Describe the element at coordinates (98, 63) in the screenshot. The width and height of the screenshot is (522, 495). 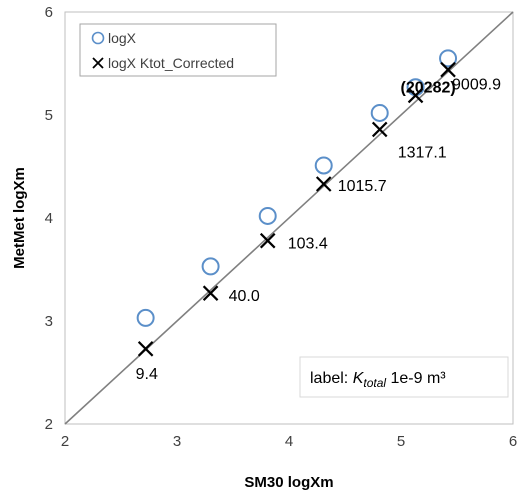
I see `legend-x-marker` at that location.